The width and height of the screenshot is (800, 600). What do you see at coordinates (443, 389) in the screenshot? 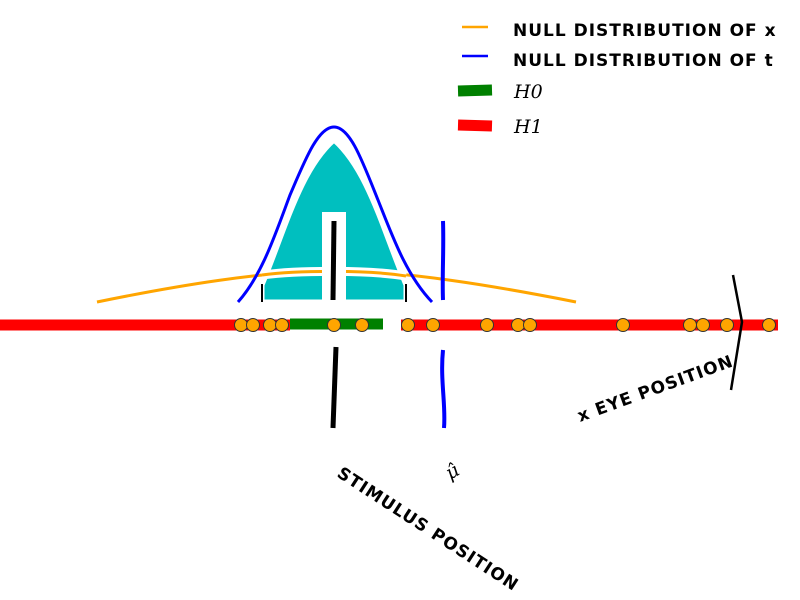
I see `mu-hat-line-lower` at bounding box center [443, 389].